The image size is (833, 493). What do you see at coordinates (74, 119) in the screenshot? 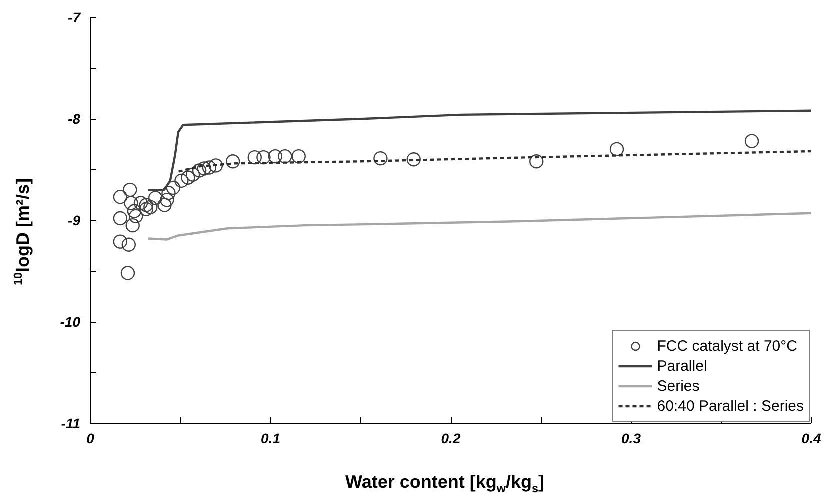
I see `y-tick-label: -8` at bounding box center [74, 119].